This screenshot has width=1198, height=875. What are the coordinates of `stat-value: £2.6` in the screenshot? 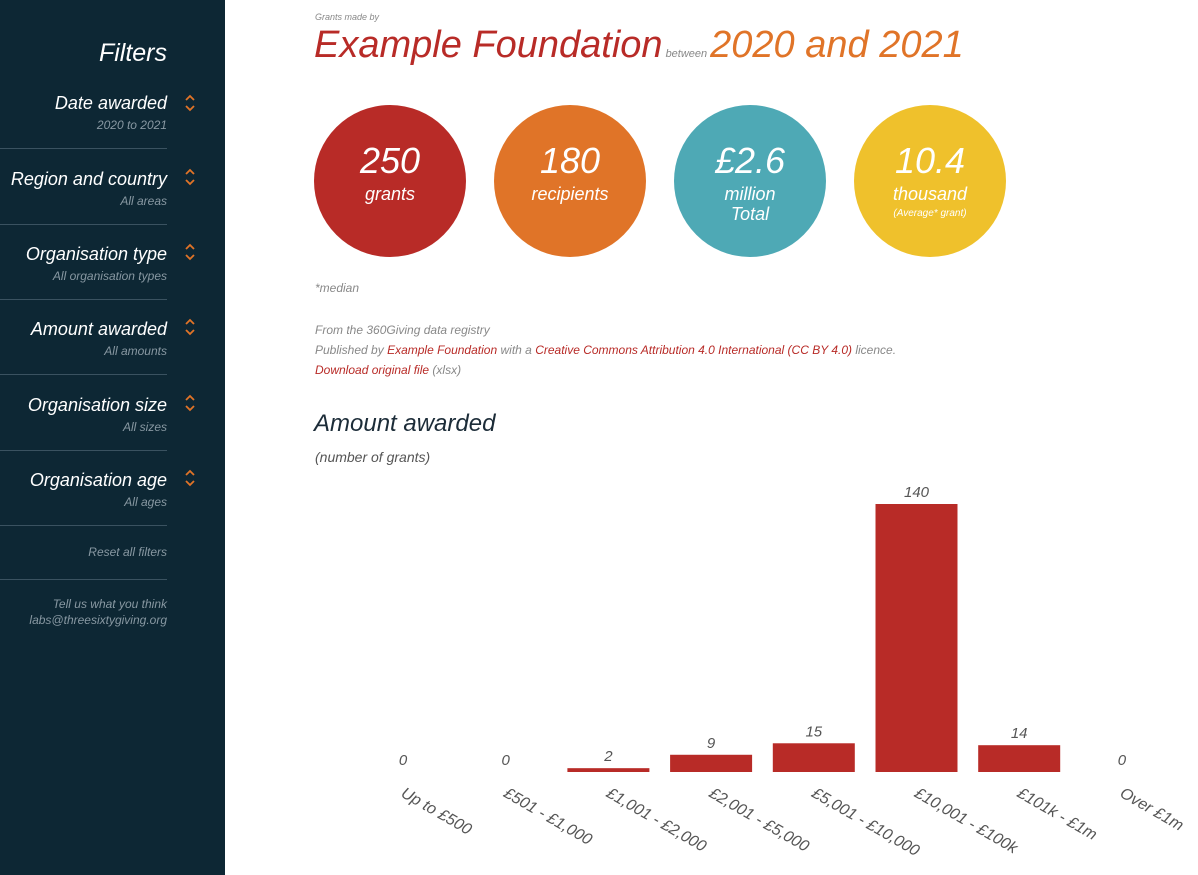 It's located at (750, 160).